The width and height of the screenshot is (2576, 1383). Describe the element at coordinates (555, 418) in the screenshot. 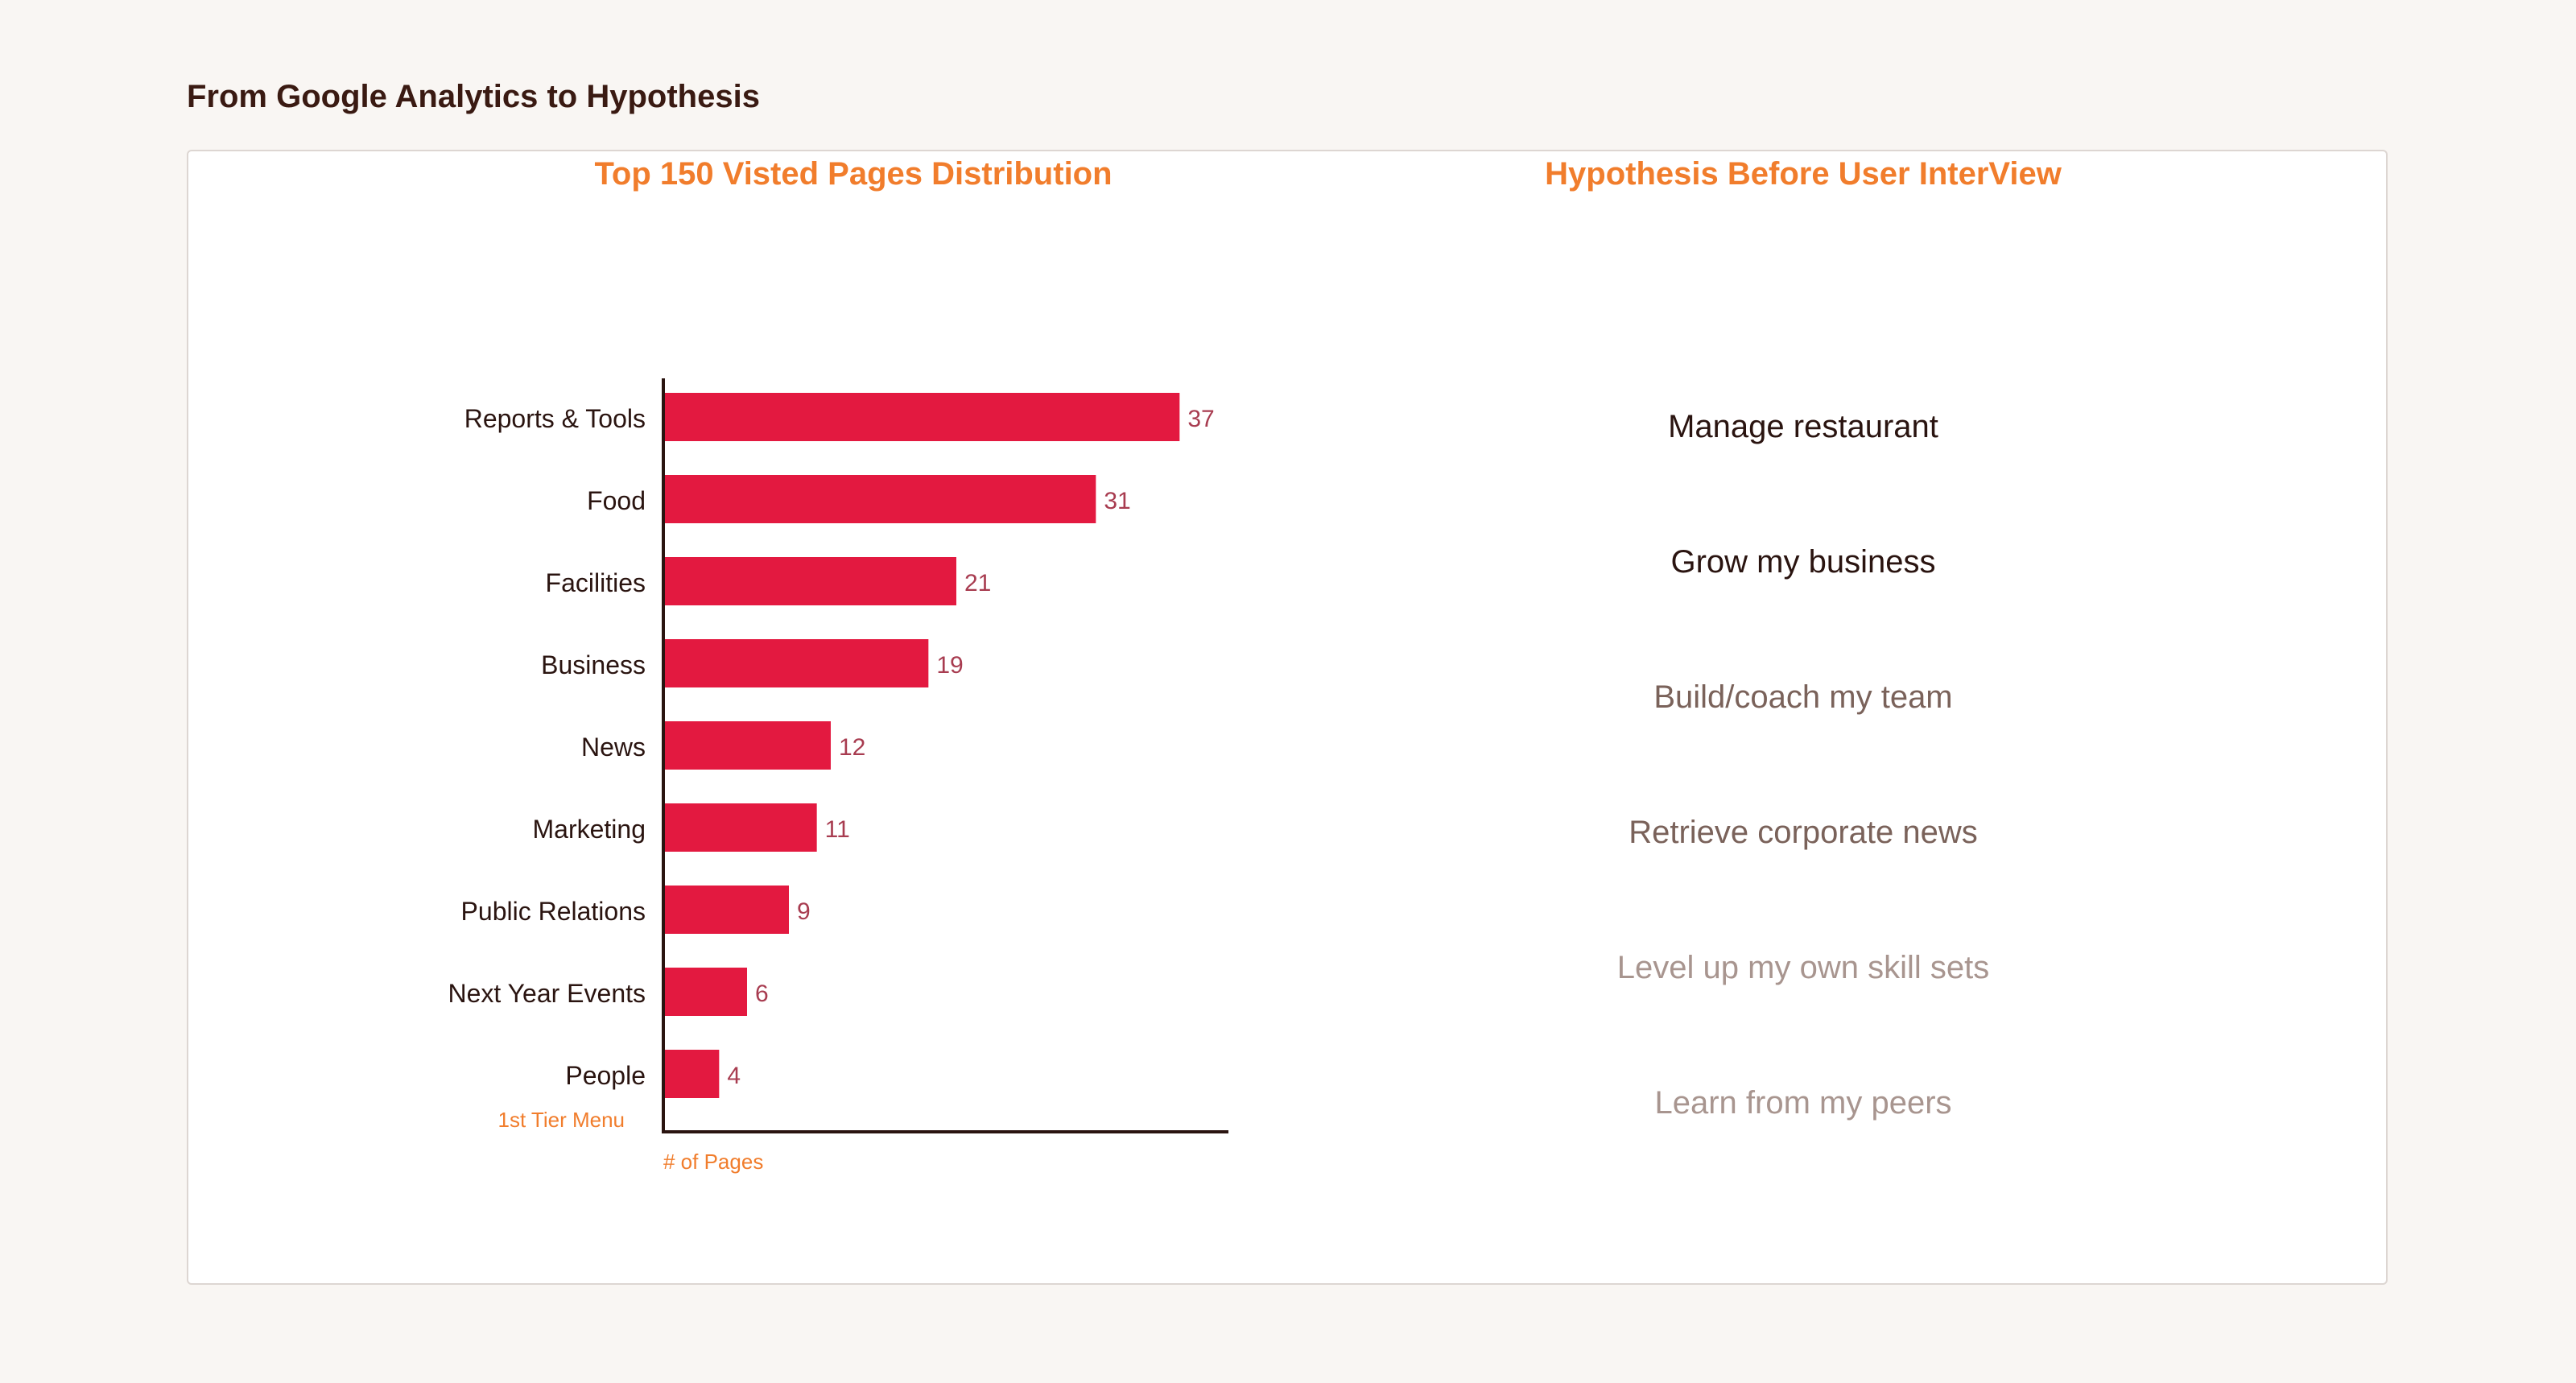

I see `category-label: Reports & Tools` at that location.